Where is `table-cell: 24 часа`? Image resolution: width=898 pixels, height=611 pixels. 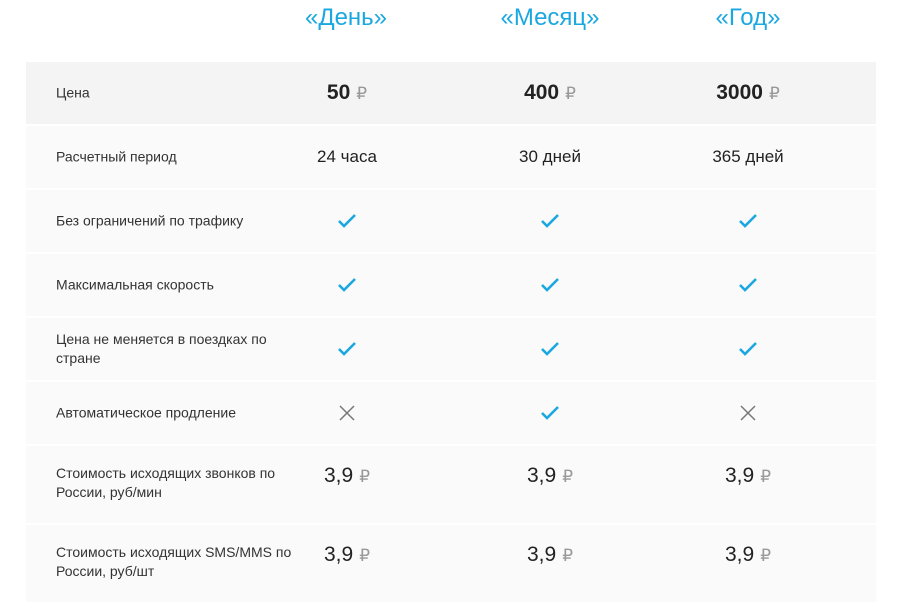 table-cell: 24 часа is located at coordinates (347, 157).